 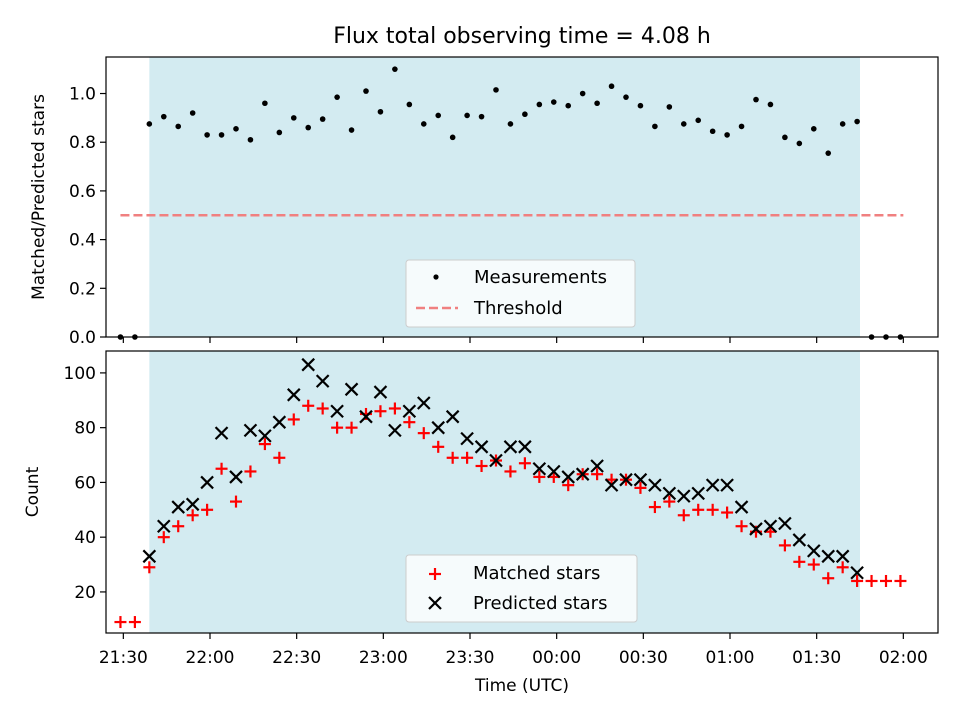 I want to click on count-x-axis-label: Time (UTC), so click(x=521, y=686).